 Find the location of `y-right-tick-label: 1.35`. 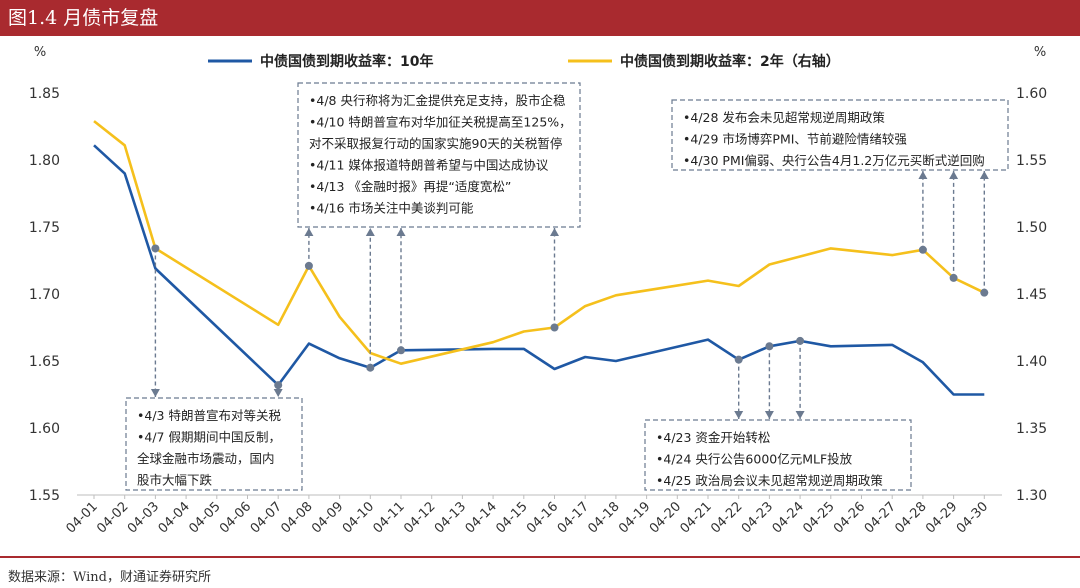

y-right-tick-label: 1.35 is located at coordinates (1031, 429).